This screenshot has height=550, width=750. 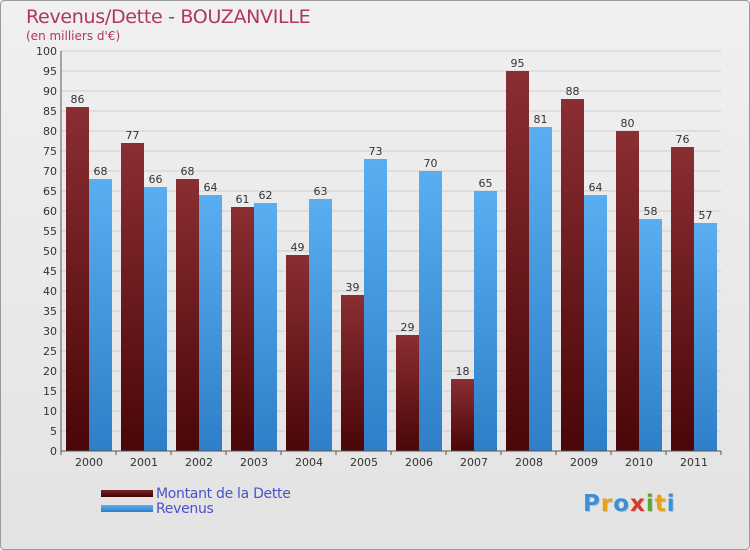 What do you see at coordinates (622, 504) in the screenshot?
I see `logo-letter: o` at bounding box center [622, 504].